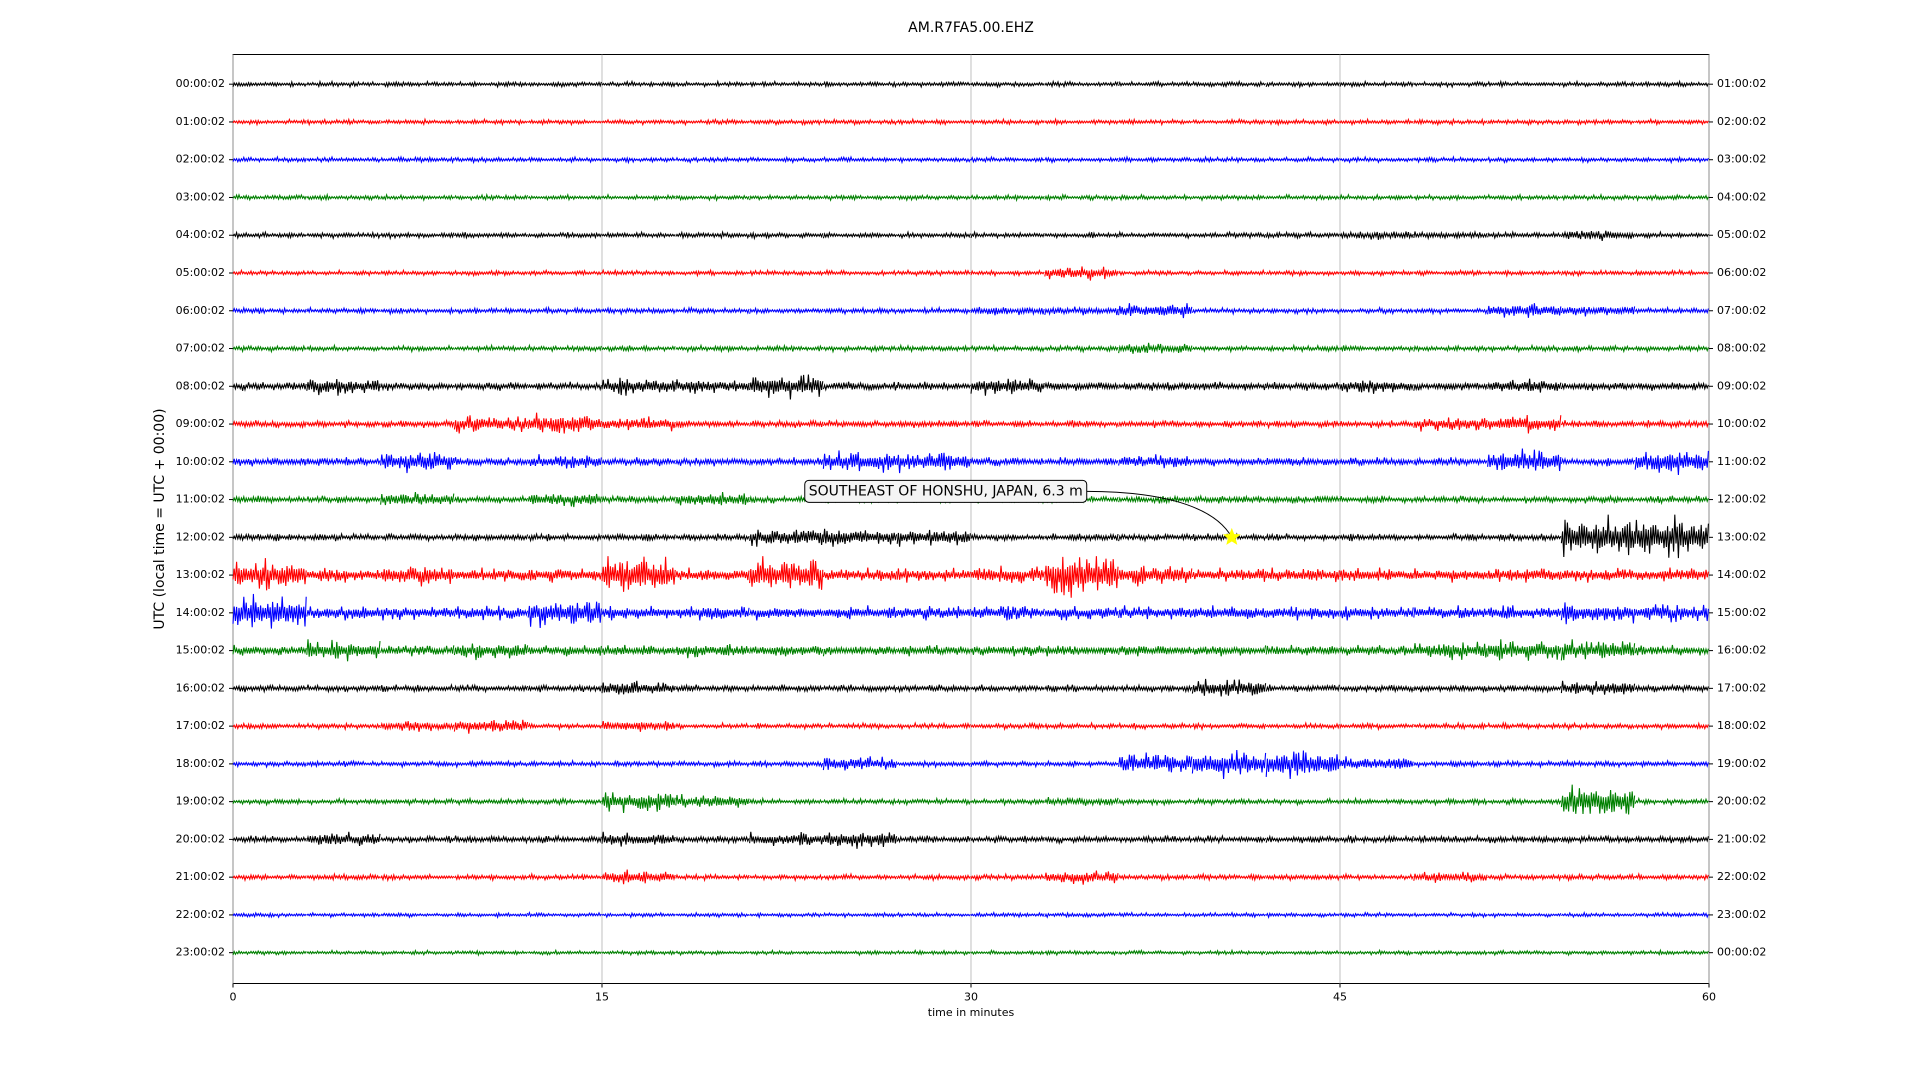  What do you see at coordinates (200, 650) in the screenshot?
I see `y-tick-label-left: 15:00:02` at bounding box center [200, 650].